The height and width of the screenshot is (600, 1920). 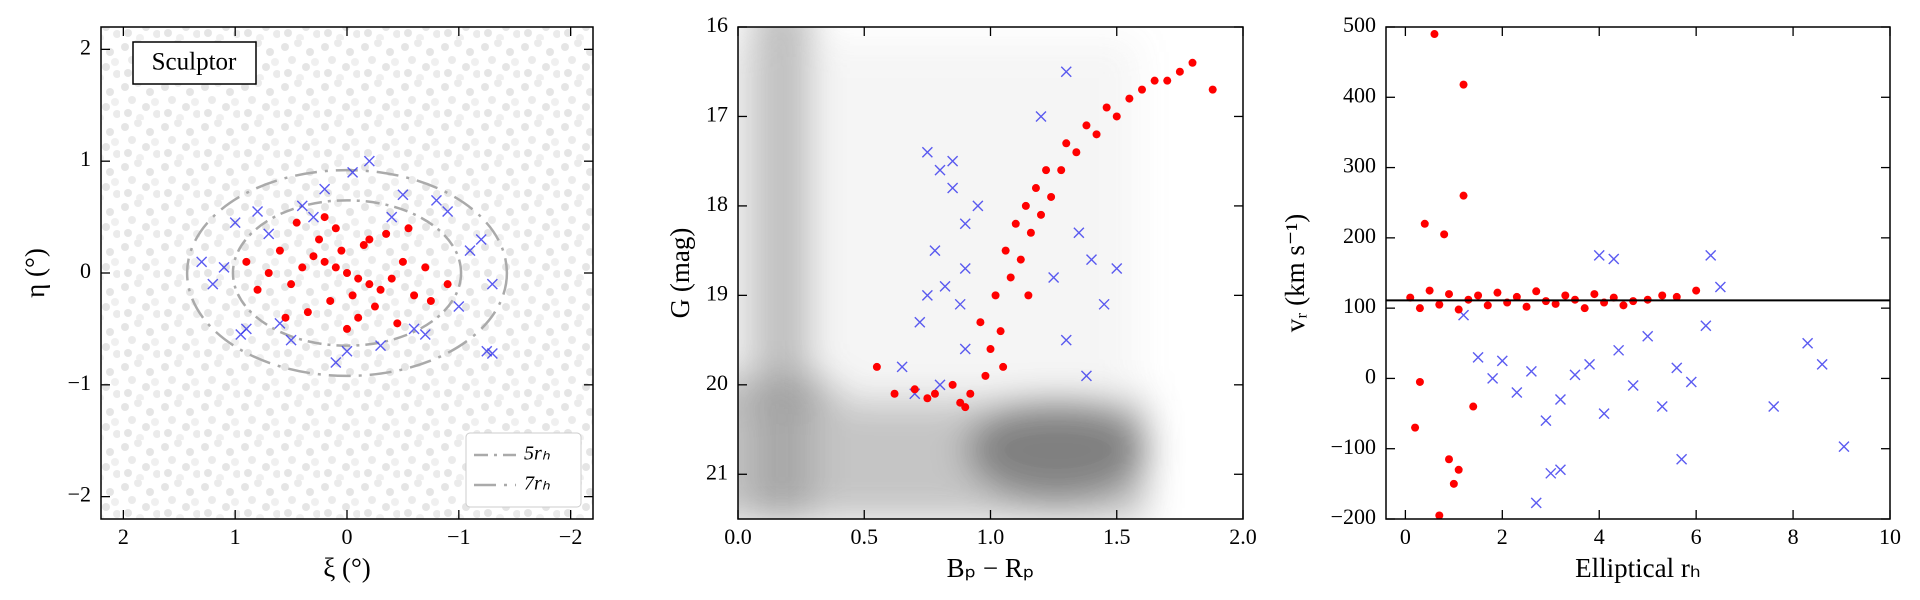 I want to click on x-tick-label: 8, so click(x=1793, y=536).